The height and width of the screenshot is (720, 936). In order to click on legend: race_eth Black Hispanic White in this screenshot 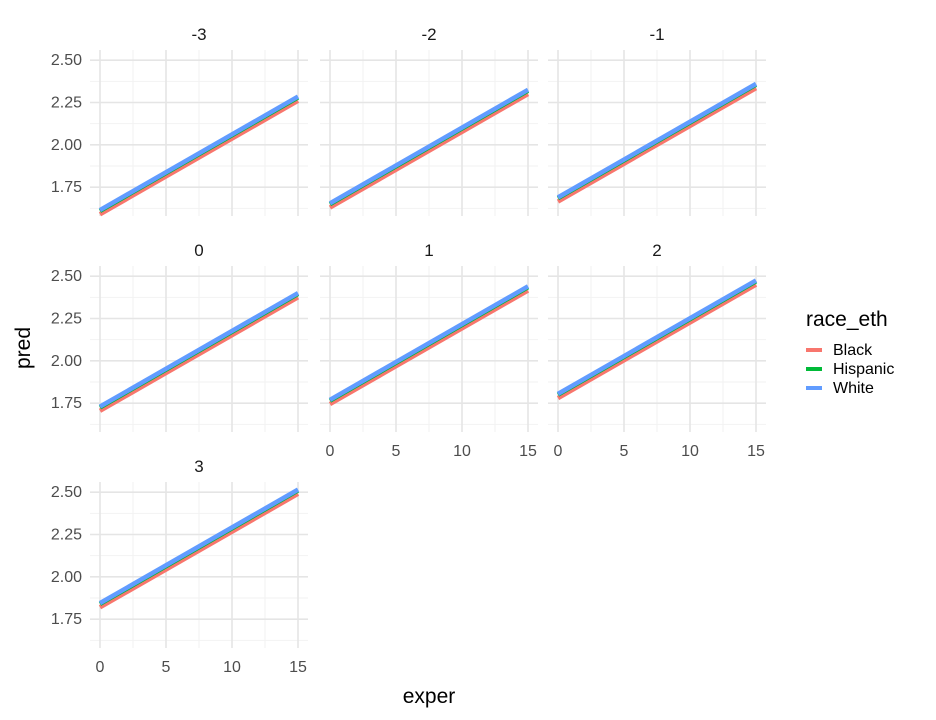, I will do `click(850, 352)`.